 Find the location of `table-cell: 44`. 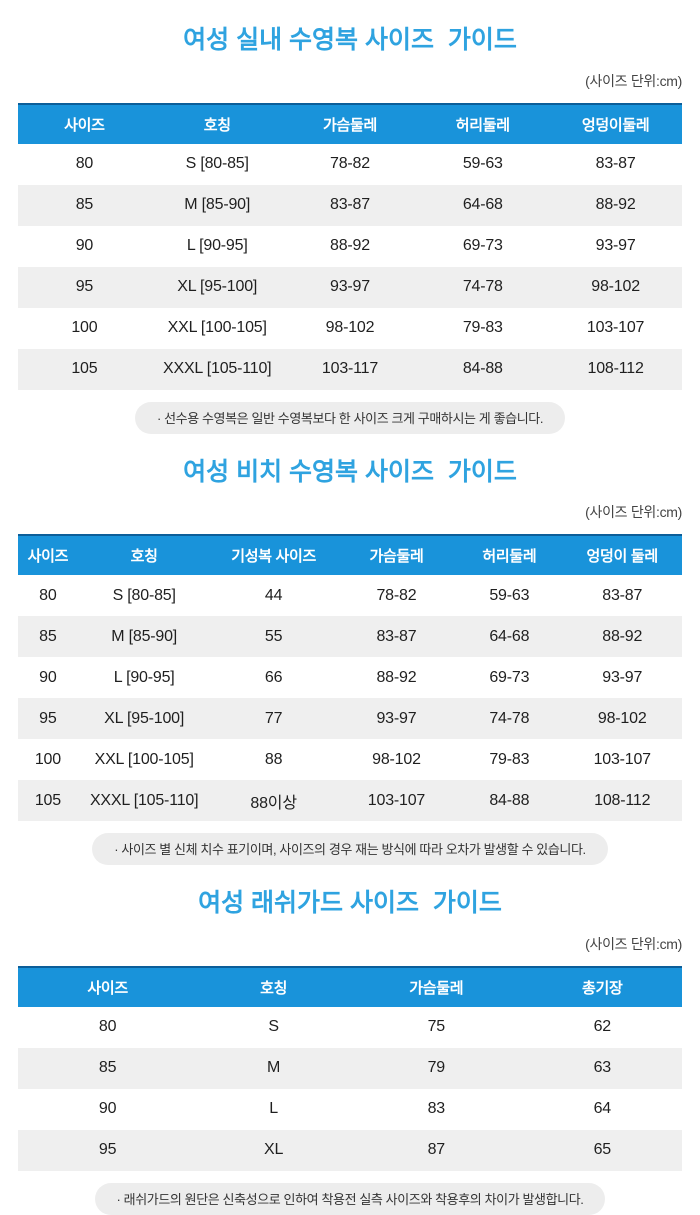

table-cell: 44 is located at coordinates (273, 595).